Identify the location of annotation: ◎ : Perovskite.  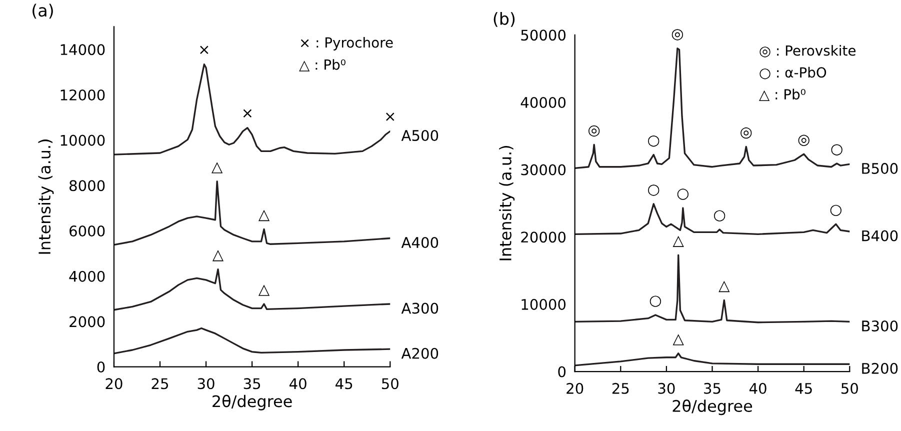
(808, 51).